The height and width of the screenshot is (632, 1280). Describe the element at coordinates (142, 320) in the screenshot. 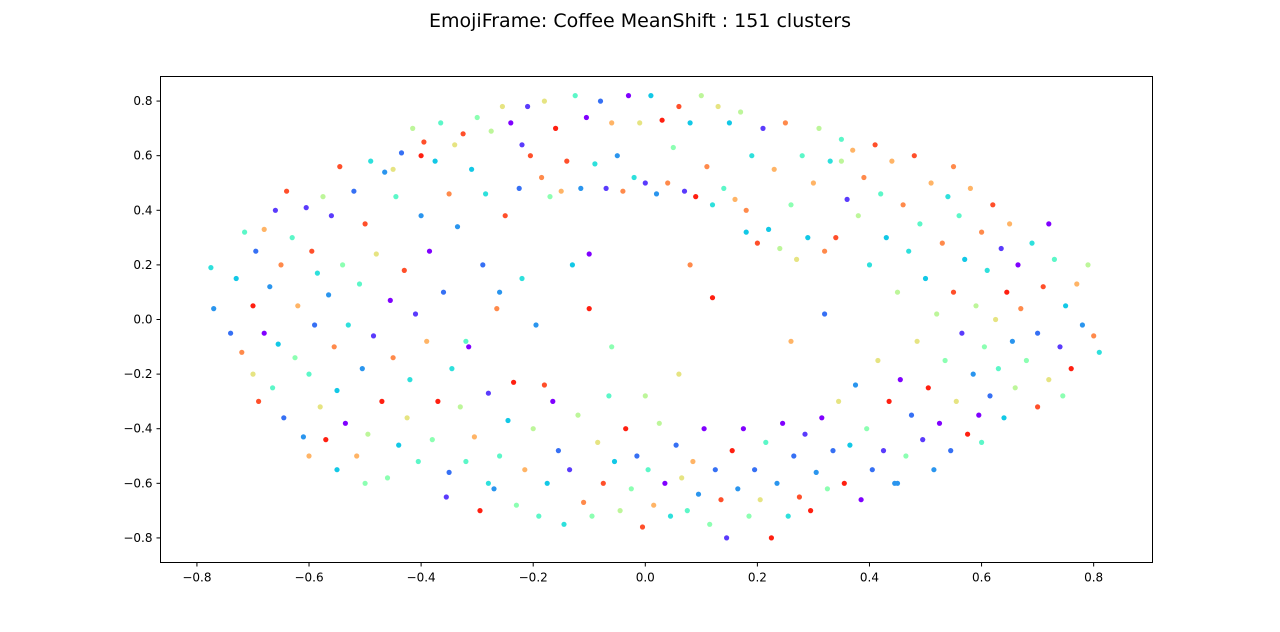

I see `y-tick-label: 0.0` at that location.